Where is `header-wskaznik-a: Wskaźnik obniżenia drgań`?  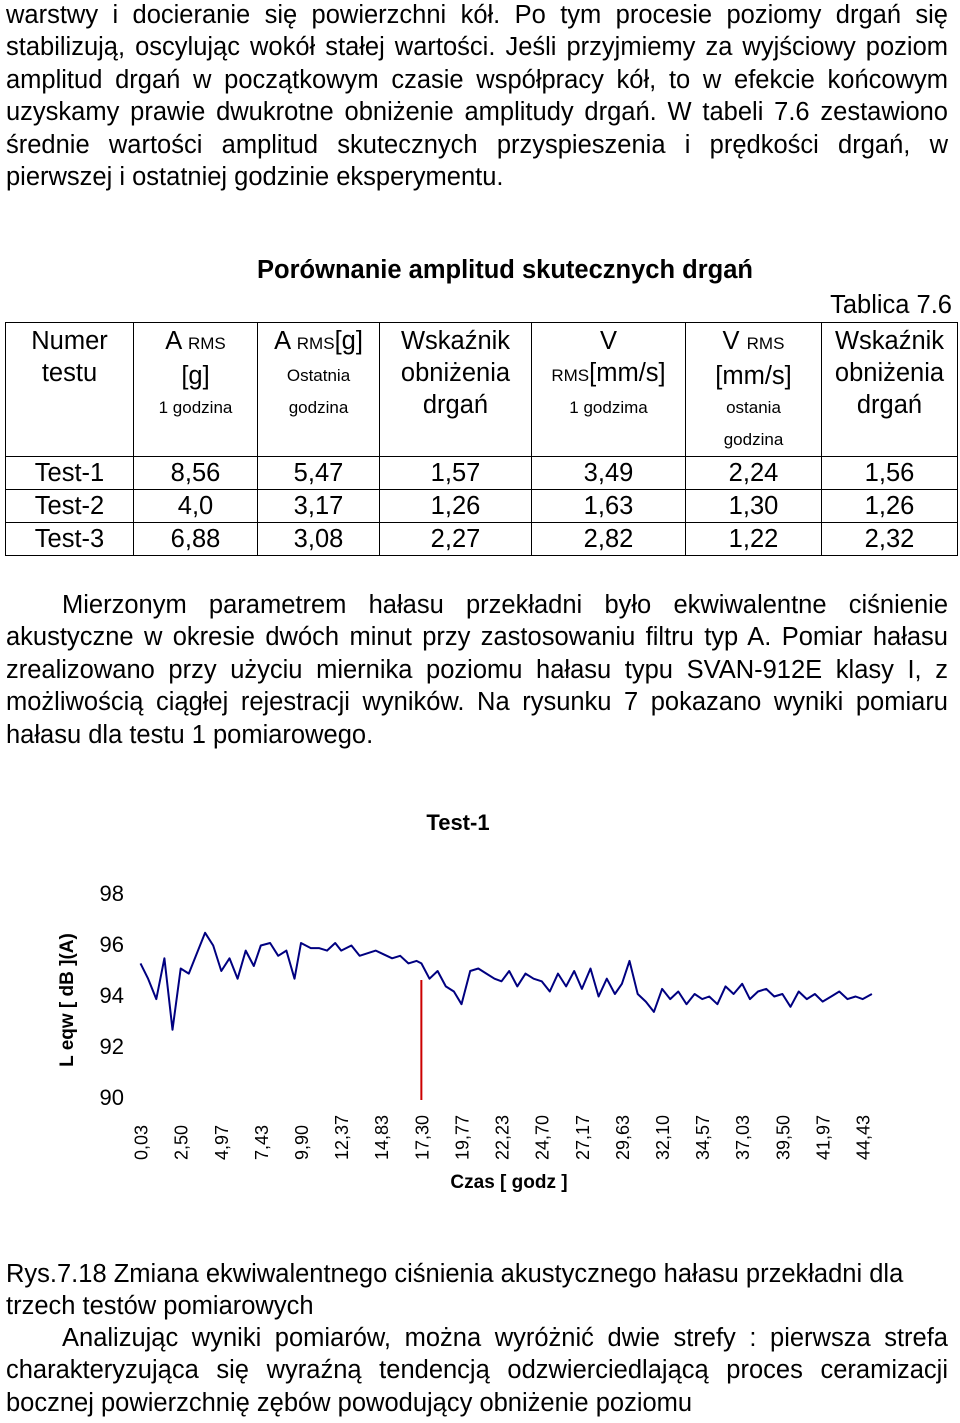
header-wskaznik-a: Wskaźnik obniżenia drgań is located at coordinates (455, 389).